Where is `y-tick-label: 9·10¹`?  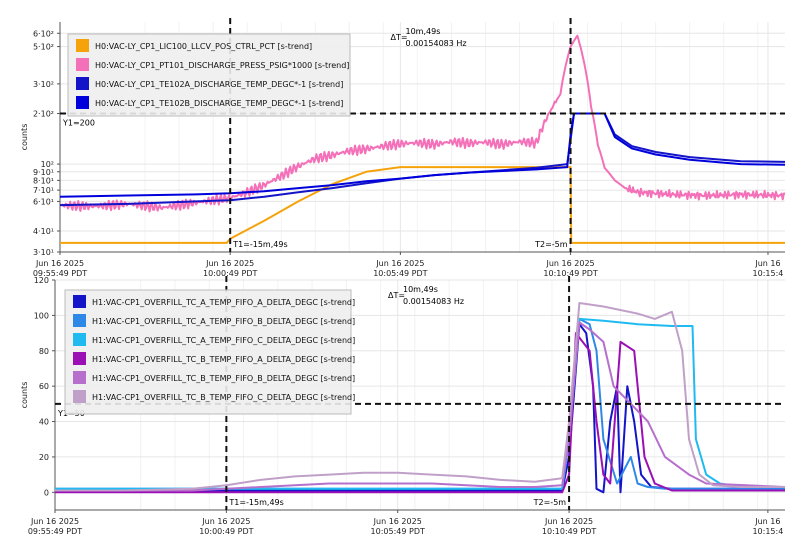 y-tick-label: 9·10¹ is located at coordinates (43, 172).